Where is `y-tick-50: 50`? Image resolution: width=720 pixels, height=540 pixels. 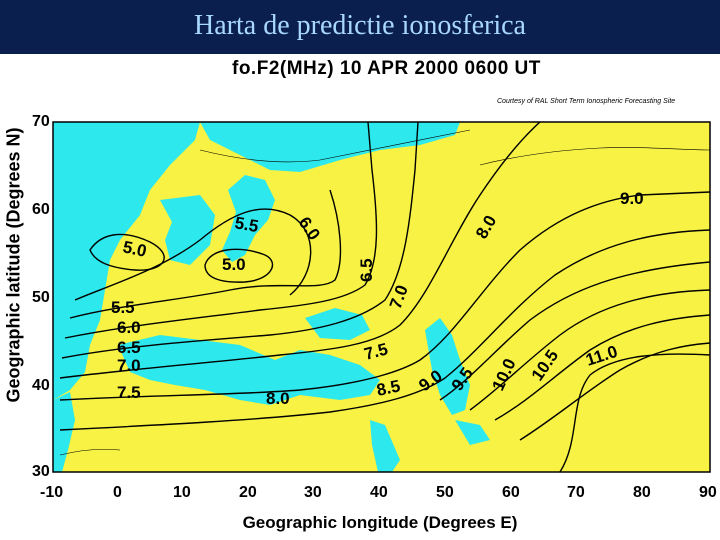 y-tick-50: 50 is located at coordinates (41, 297).